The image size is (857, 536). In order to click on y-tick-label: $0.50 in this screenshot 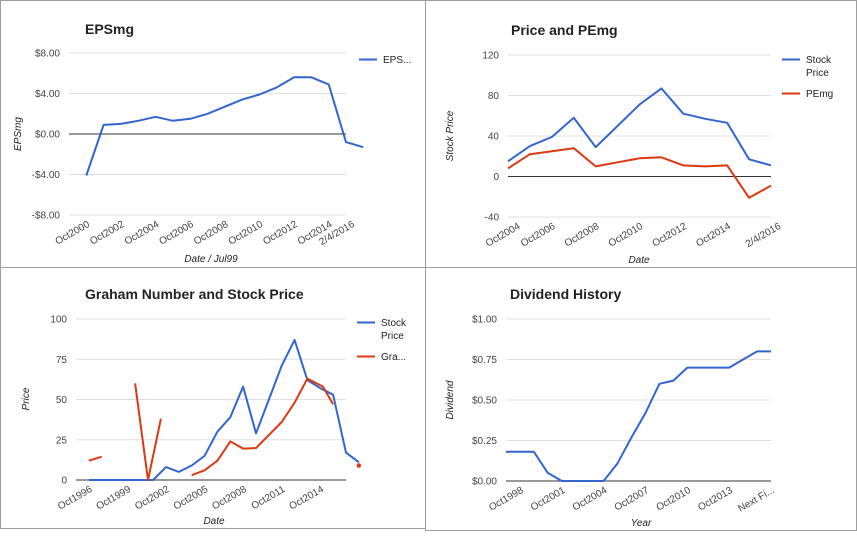, I will do `click(484, 401)`.